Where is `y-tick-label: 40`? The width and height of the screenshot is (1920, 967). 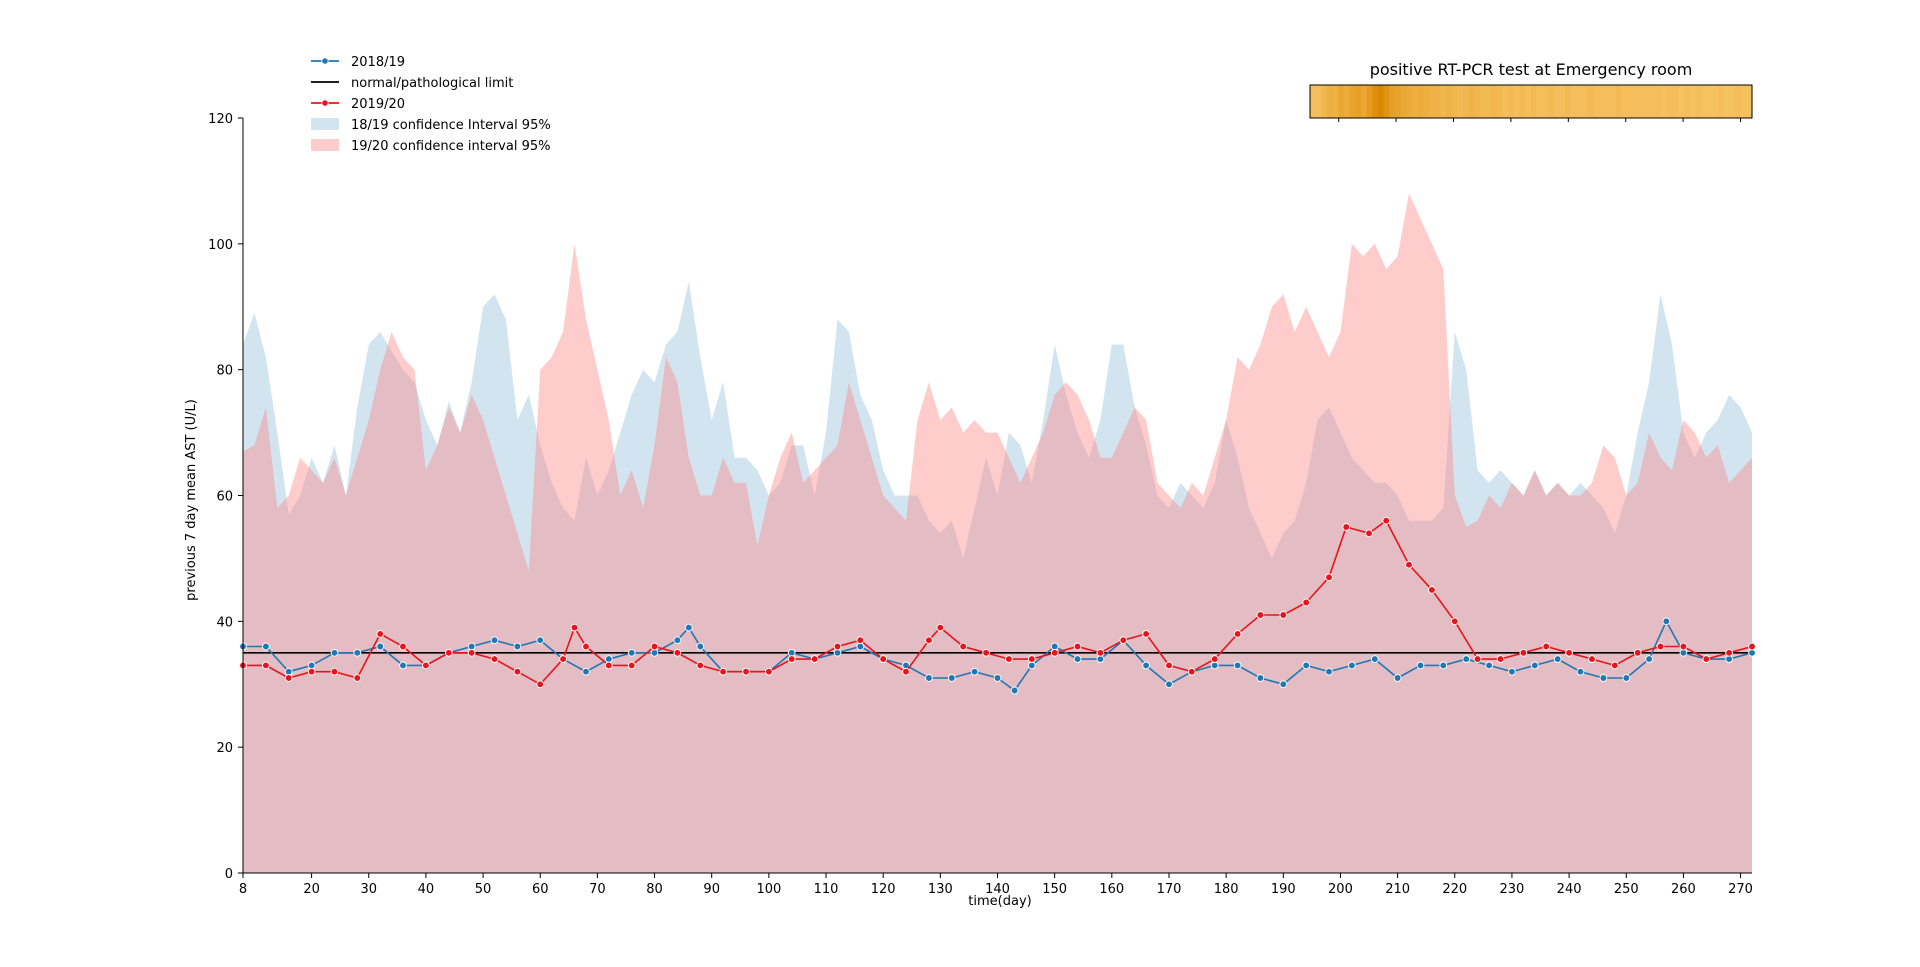
y-tick-label: 40 is located at coordinates (224, 622).